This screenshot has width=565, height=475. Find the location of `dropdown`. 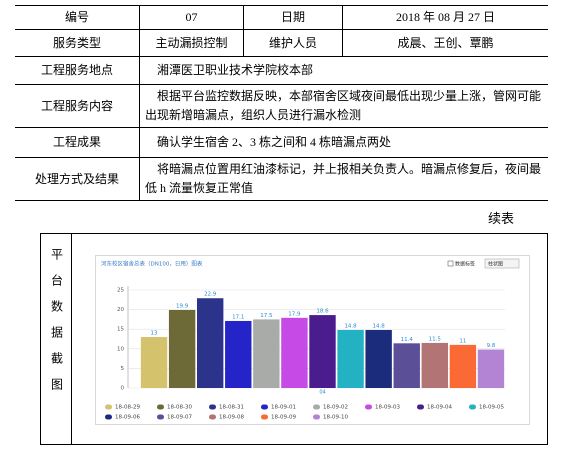

dropdown is located at coordinates (502, 263).